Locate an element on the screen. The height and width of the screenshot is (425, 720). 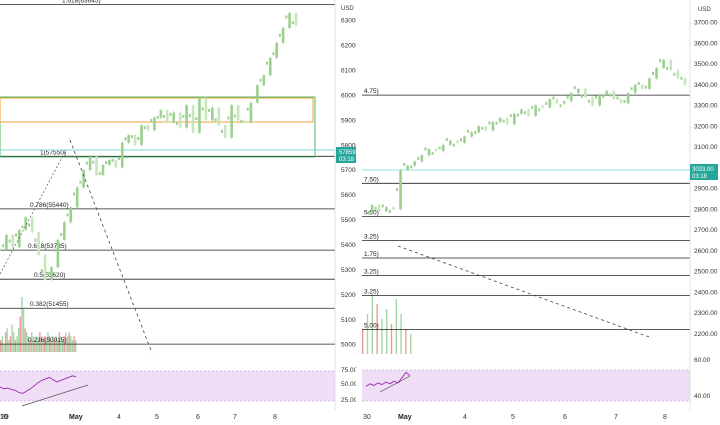
fib-level-label: 4.75) is located at coordinates (371, 91).